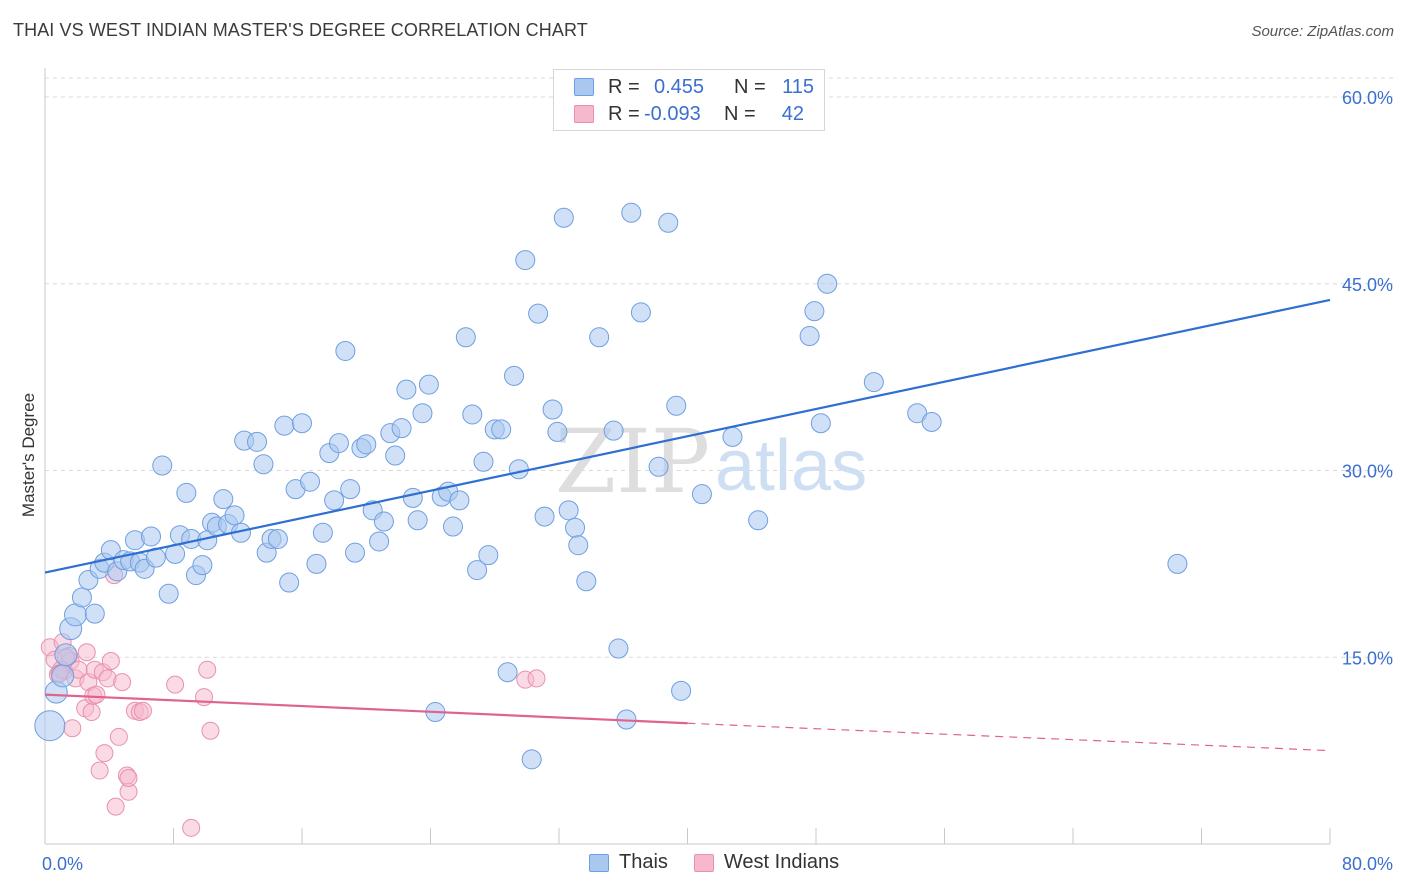 The height and width of the screenshot is (892, 1406). Describe the element at coordinates (679, 86) in the screenshot. I see `legend-r-value: 0.455` at that location.